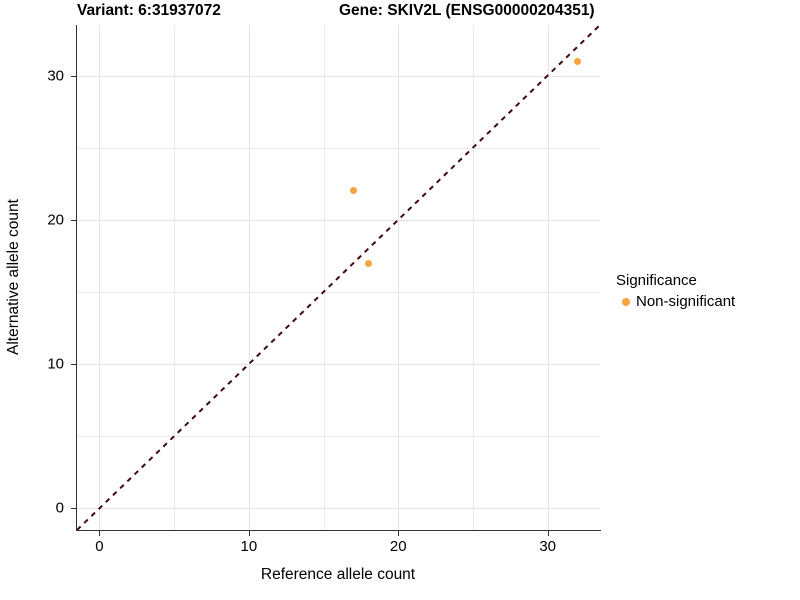 Image resolution: width=800 pixels, height=600 pixels. What do you see at coordinates (548, 546) in the screenshot?
I see `x-axis-tick-label: 30` at bounding box center [548, 546].